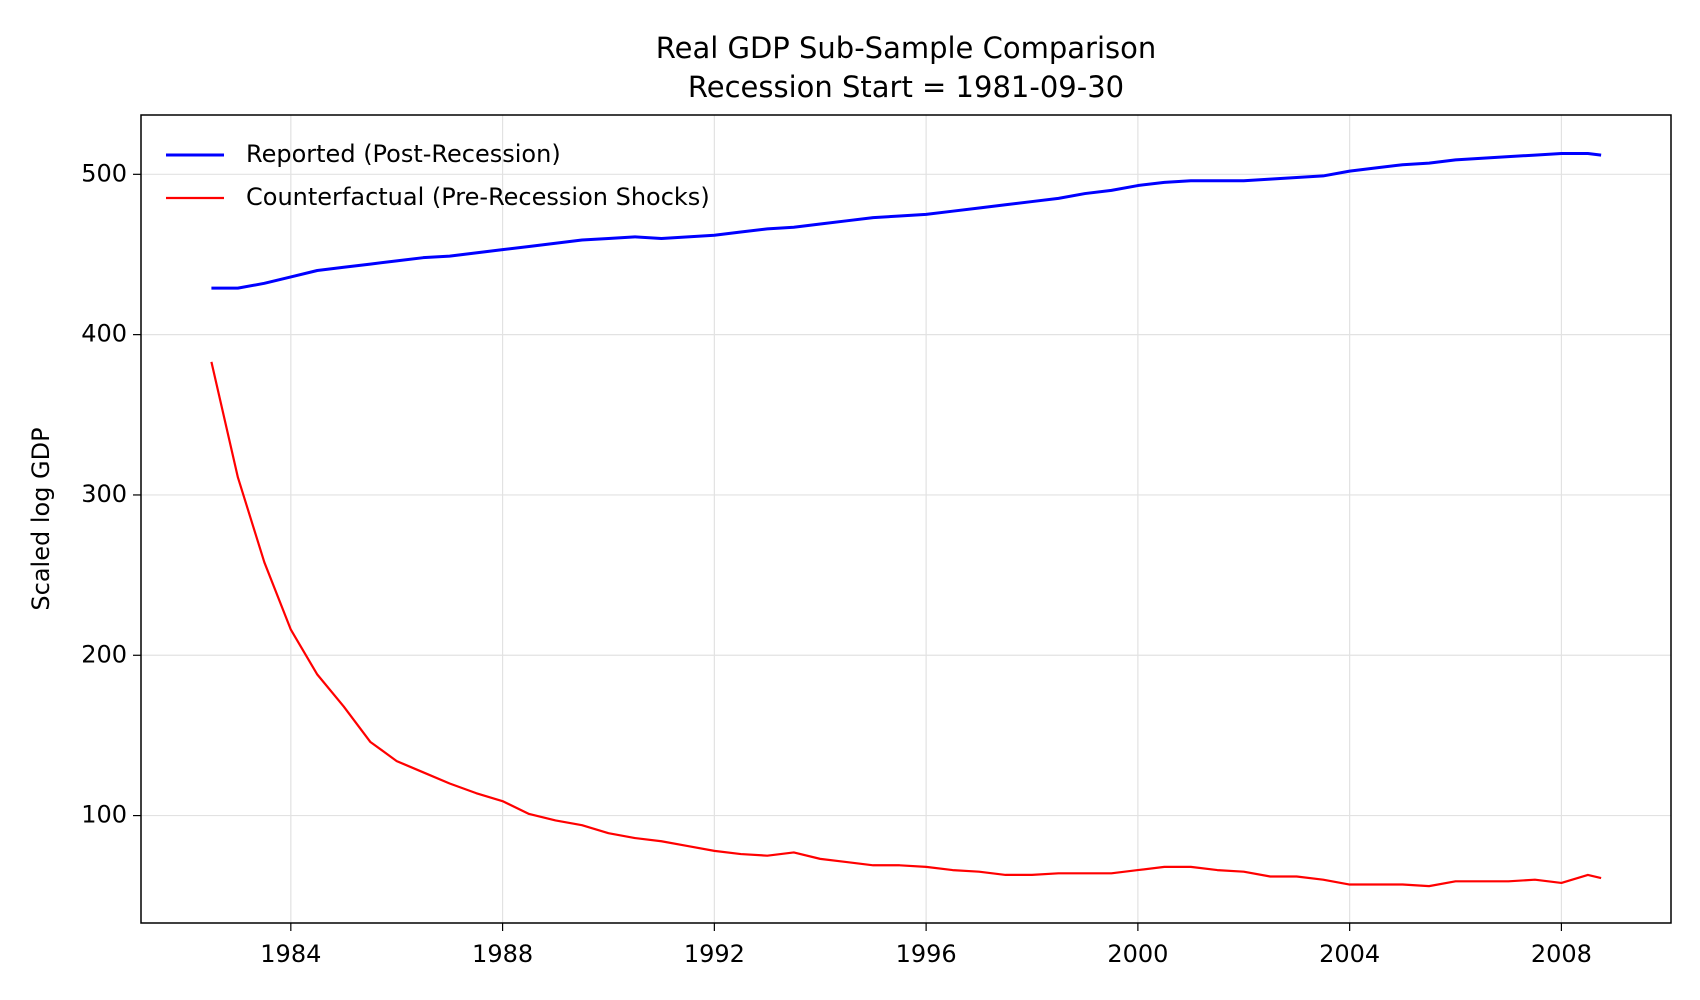  I want to click on legend-label: Reported (Post-Recession), so click(403, 154).